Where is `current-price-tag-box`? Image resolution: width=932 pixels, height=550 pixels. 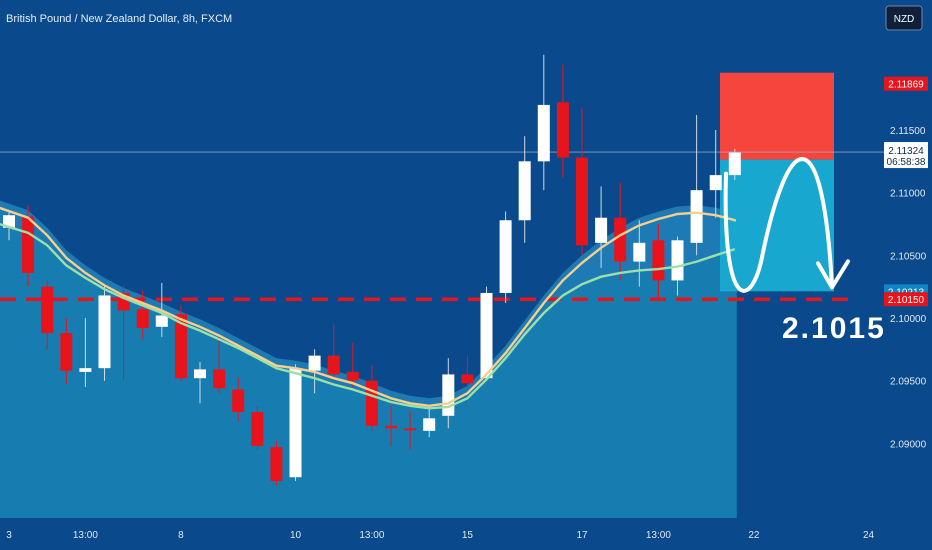 current-price-tag-box is located at coordinates (906, 155).